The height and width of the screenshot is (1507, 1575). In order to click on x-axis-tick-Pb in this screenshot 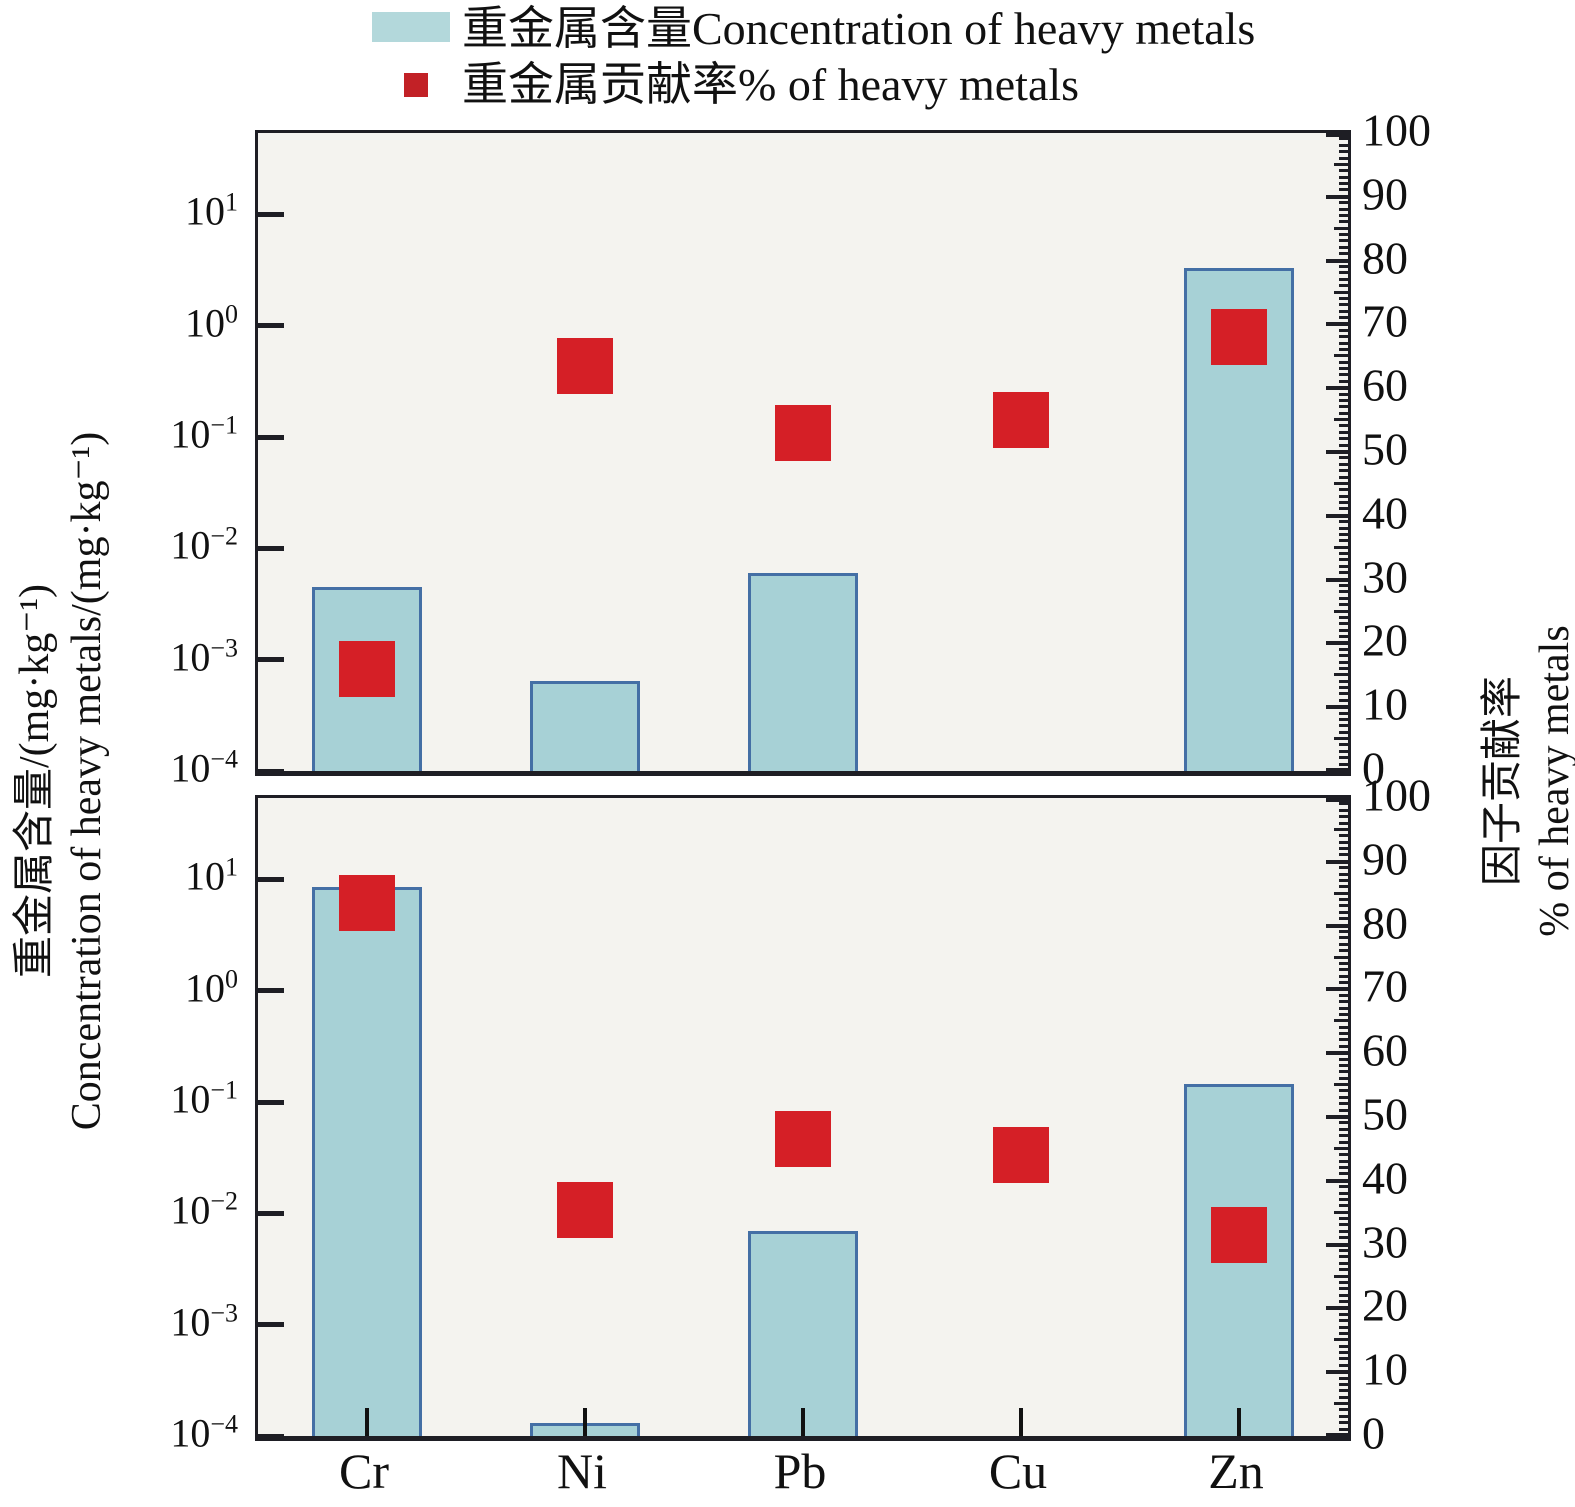, I will do `click(803, 1422)`.